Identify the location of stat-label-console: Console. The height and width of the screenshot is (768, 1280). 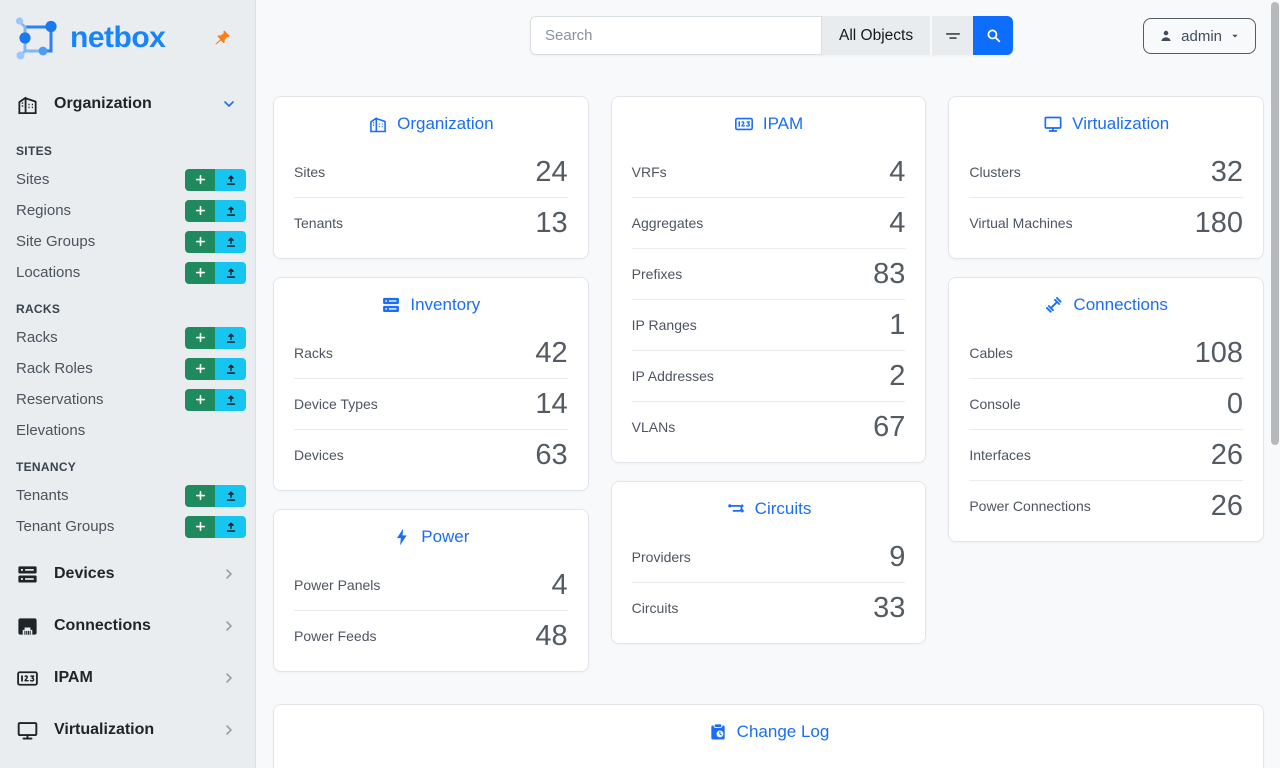
(995, 404).